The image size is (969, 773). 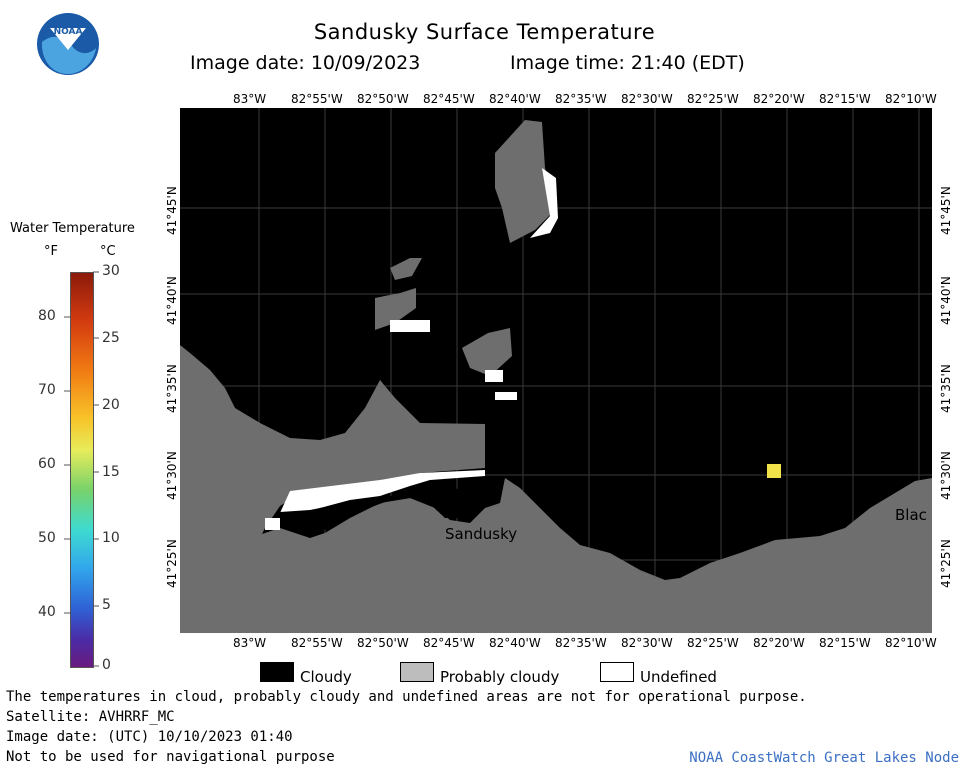 What do you see at coordinates (774, 471) in the screenshot?
I see `warm-pixel` at bounding box center [774, 471].